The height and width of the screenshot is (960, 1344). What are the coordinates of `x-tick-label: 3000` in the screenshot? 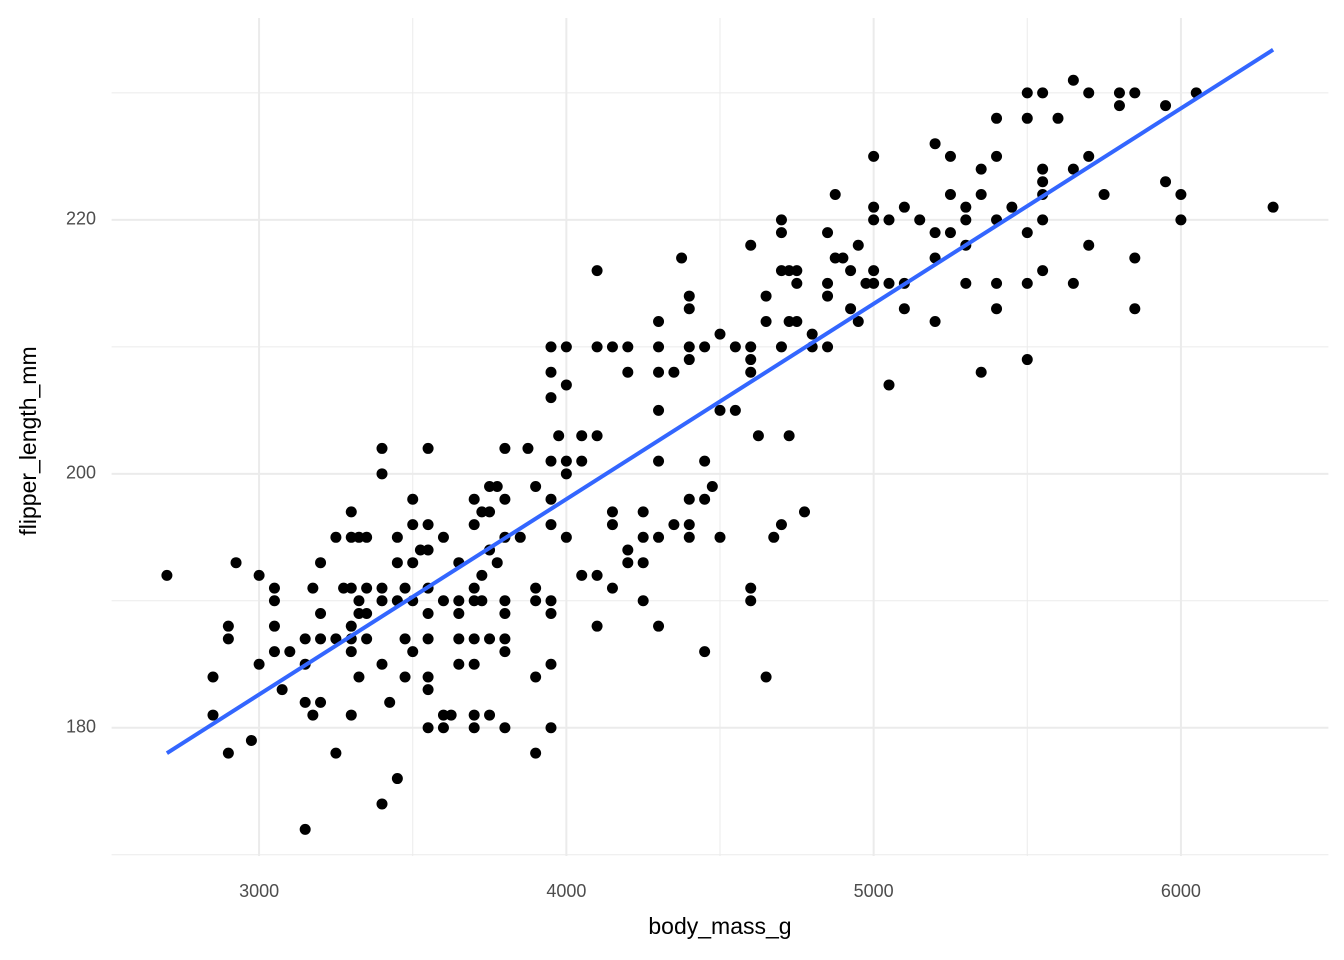 It's located at (259, 891).